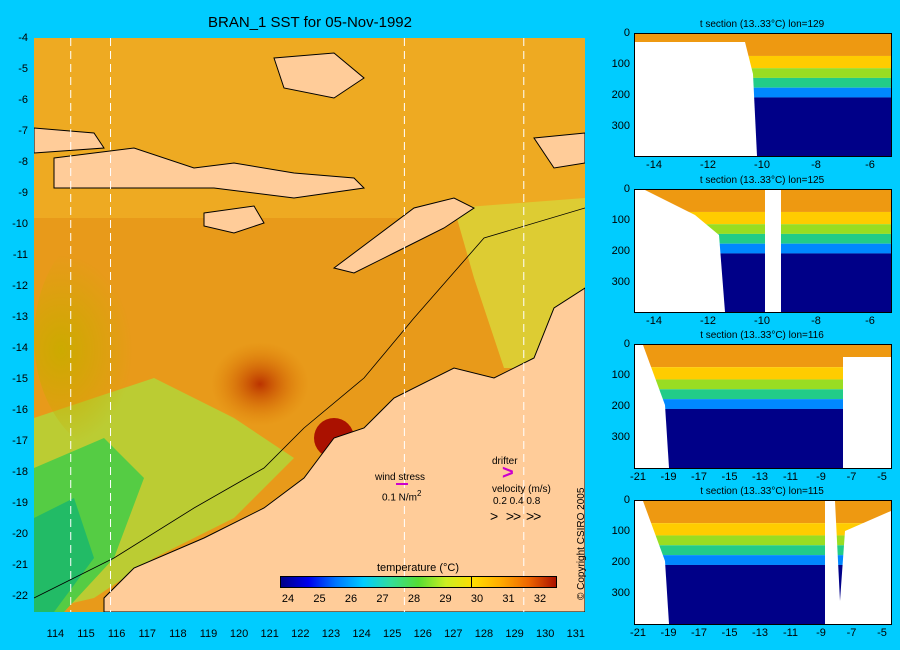  Describe the element at coordinates (471, 582) in the screenshot. I see `colorbar-marker` at that location.